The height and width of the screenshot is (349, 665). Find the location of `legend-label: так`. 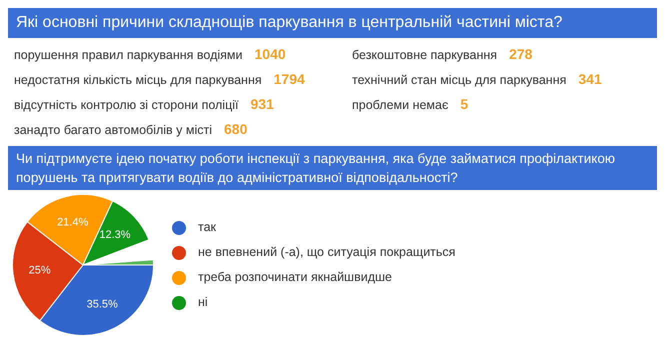

legend-label: так is located at coordinates (207, 227).